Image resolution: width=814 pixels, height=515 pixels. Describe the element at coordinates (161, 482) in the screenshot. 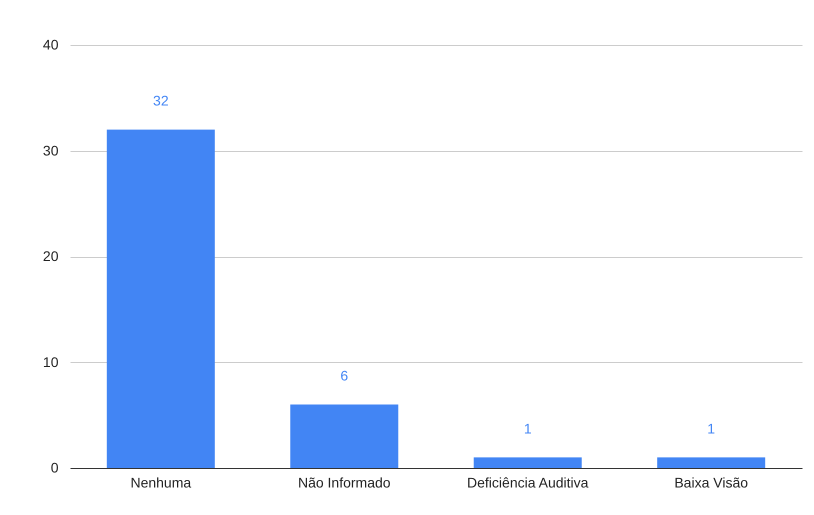

I see `x-tick-label: Nenhuma` at that location.